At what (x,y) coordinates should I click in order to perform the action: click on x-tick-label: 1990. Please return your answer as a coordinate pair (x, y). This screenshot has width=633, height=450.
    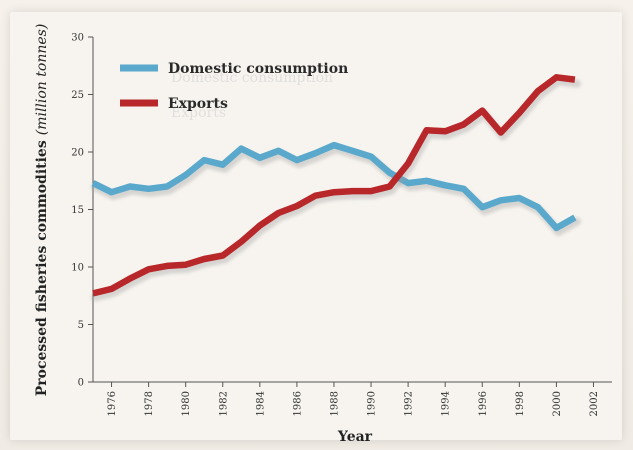
    Looking at the image, I should click on (372, 403).